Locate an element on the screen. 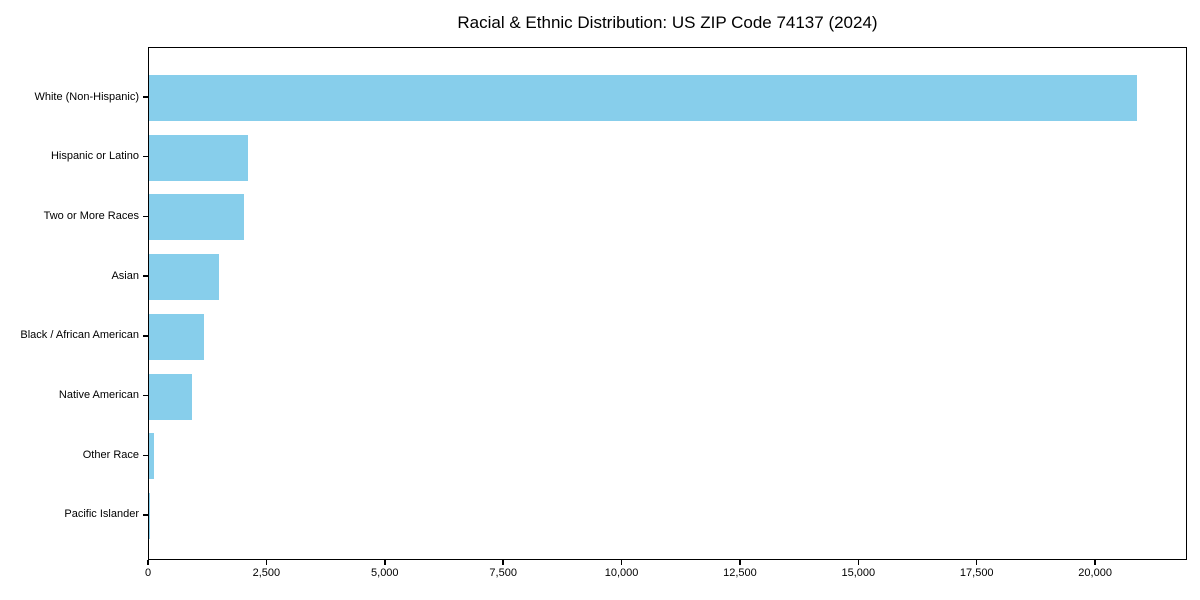  x-tick-label: 2,500 is located at coordinates (266, 573).